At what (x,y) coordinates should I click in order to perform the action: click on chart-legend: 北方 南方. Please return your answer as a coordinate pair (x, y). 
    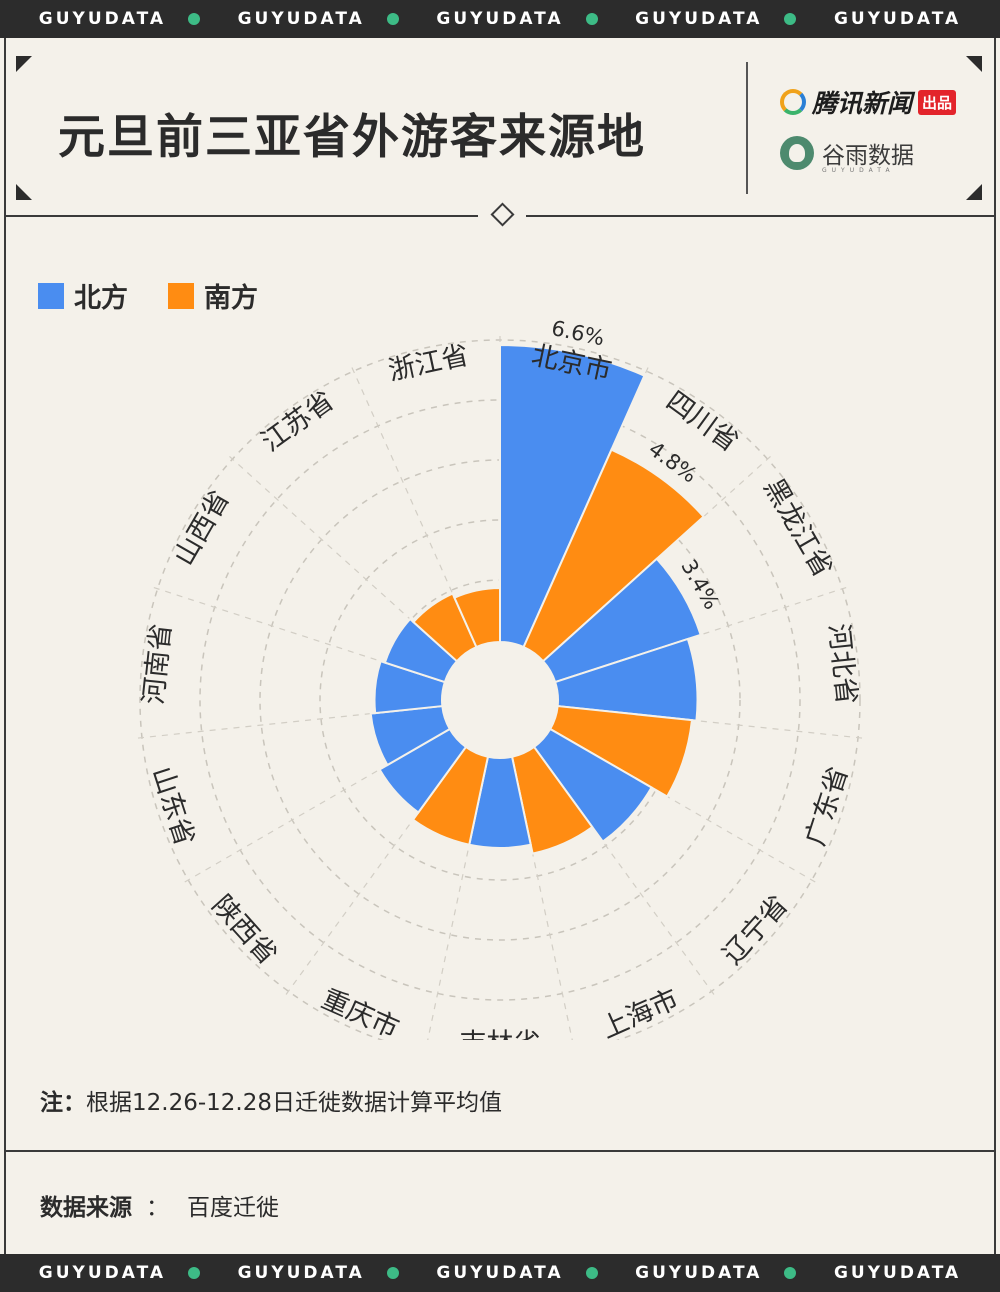
    Looking at the image, I should click on (168, 295).